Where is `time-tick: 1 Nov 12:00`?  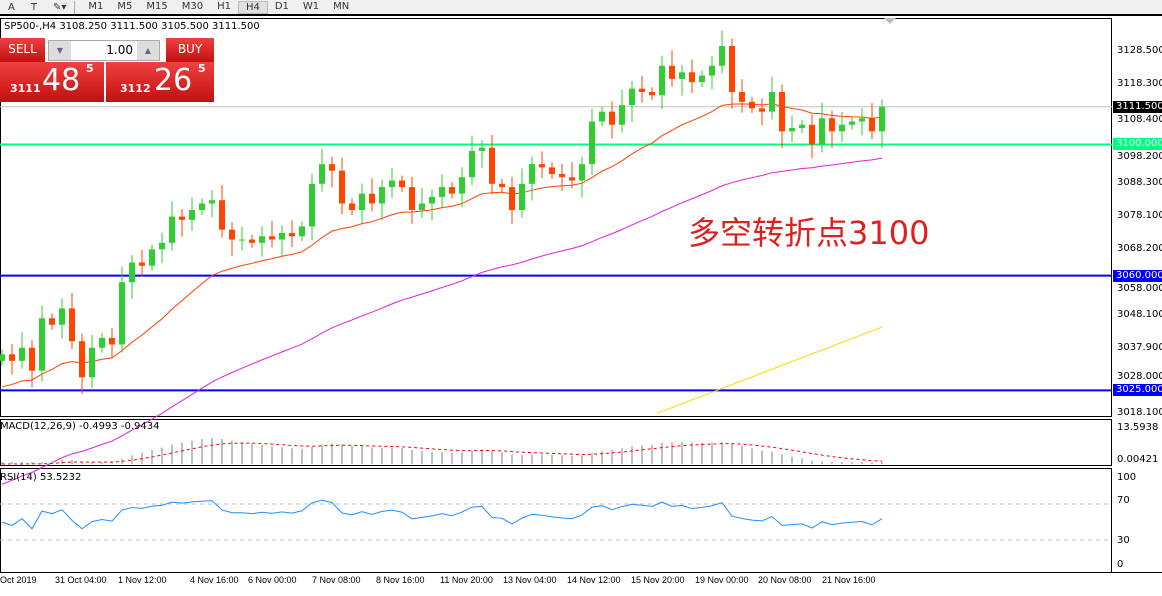 time-tick: 1 Nov 12:00 is located at coordinates (142, 580).